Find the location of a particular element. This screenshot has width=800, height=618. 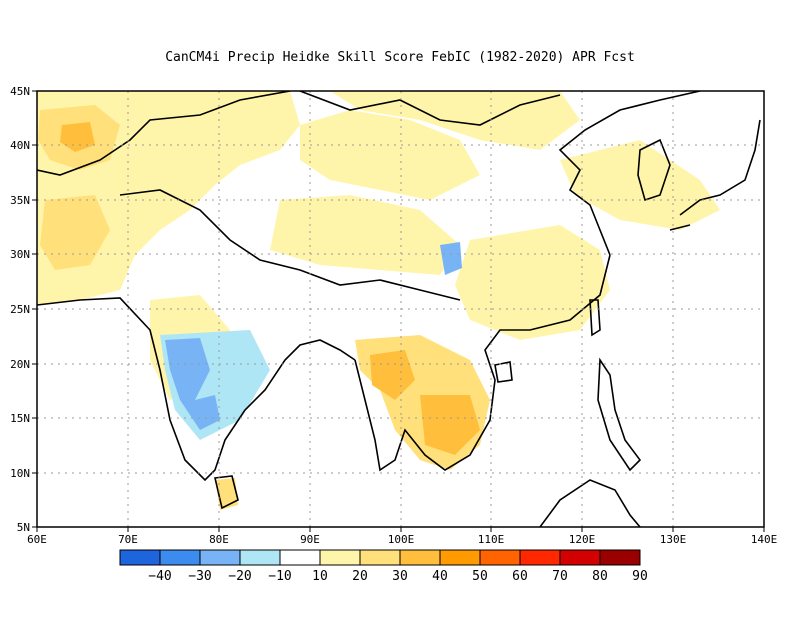

lat-label: 20N is located at coordinates (20, 364).